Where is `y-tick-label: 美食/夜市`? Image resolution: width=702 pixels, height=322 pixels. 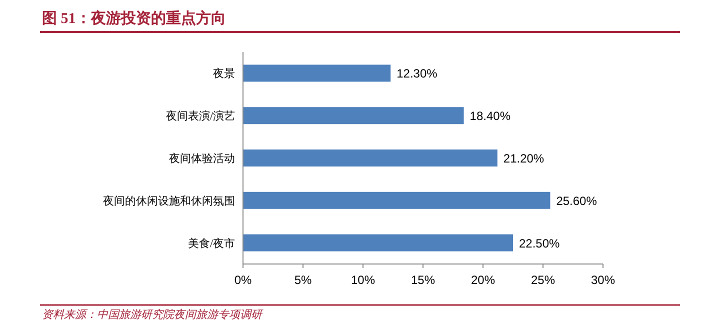 y-tick-label: 美食/夜市 is located at coordinates (211, 243).